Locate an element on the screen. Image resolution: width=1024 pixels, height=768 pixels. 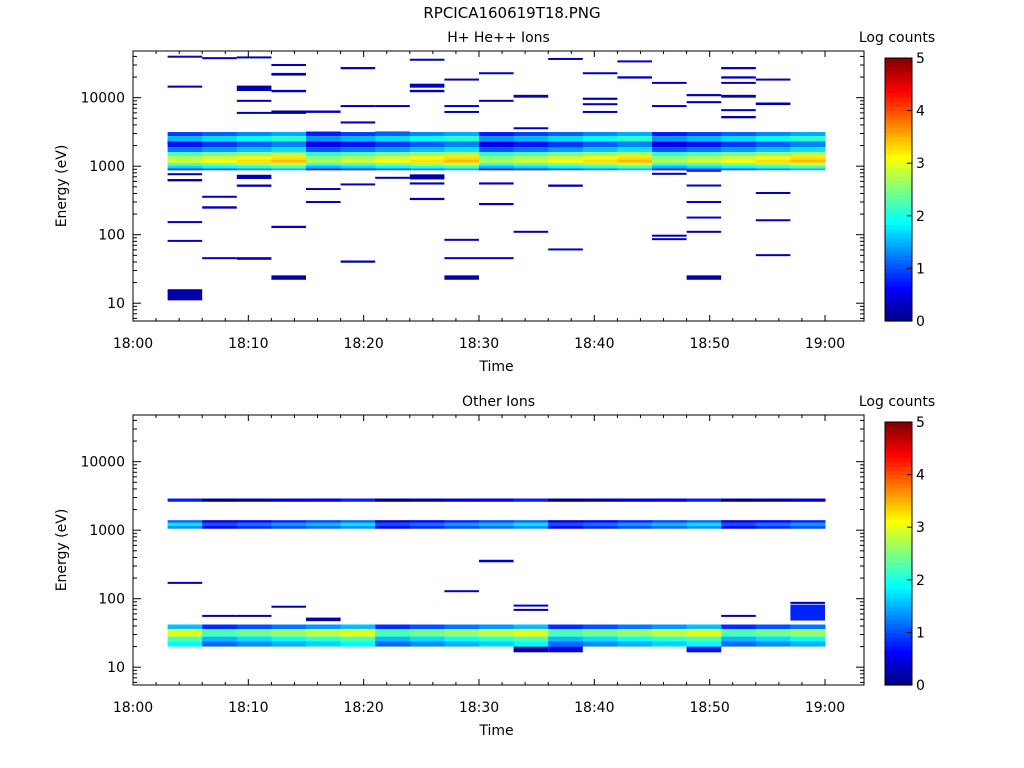
colorbar-tick-label: 4 is located at coordinates (920, 112).